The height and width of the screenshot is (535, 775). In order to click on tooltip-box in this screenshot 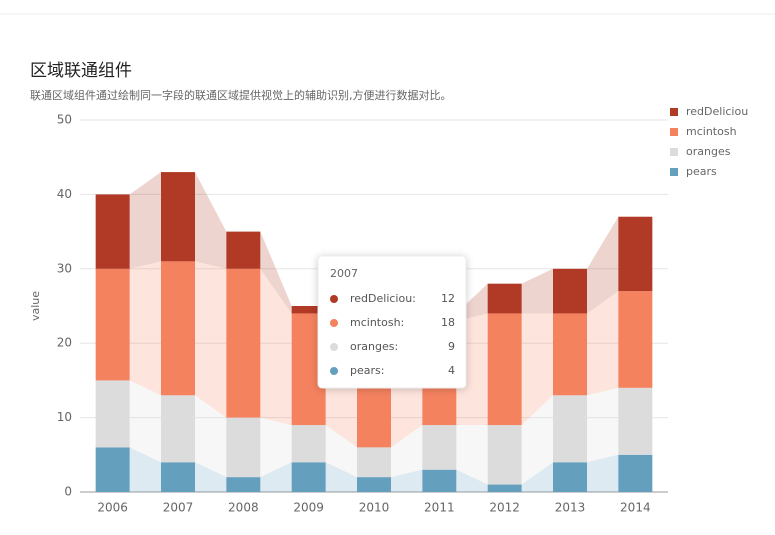, I will do `click(392, 322)`.